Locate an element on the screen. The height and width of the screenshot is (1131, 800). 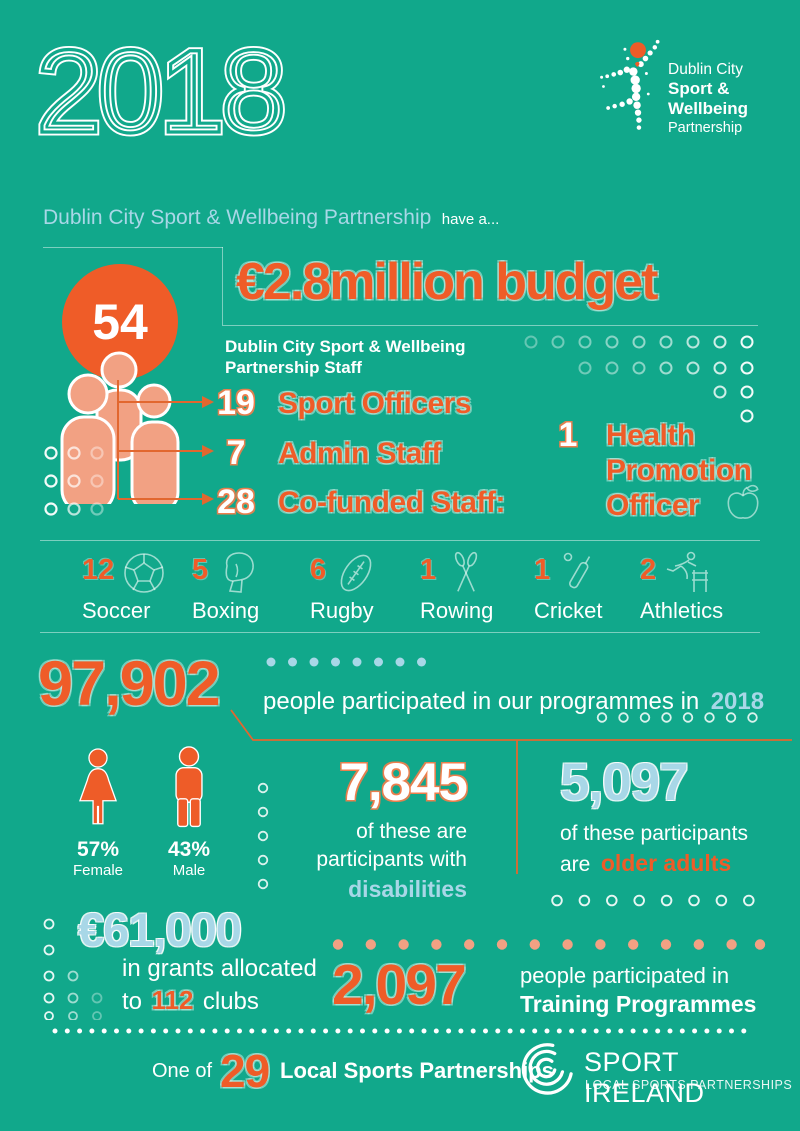
sport-item-boxing: 5 Boxing is located at coordinates (226, 587).